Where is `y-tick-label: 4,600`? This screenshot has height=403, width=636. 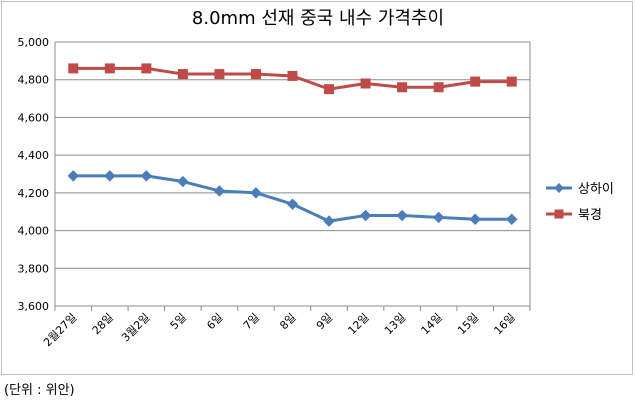 y-tick-label: 4,600 is located at coordinates (34, 117).